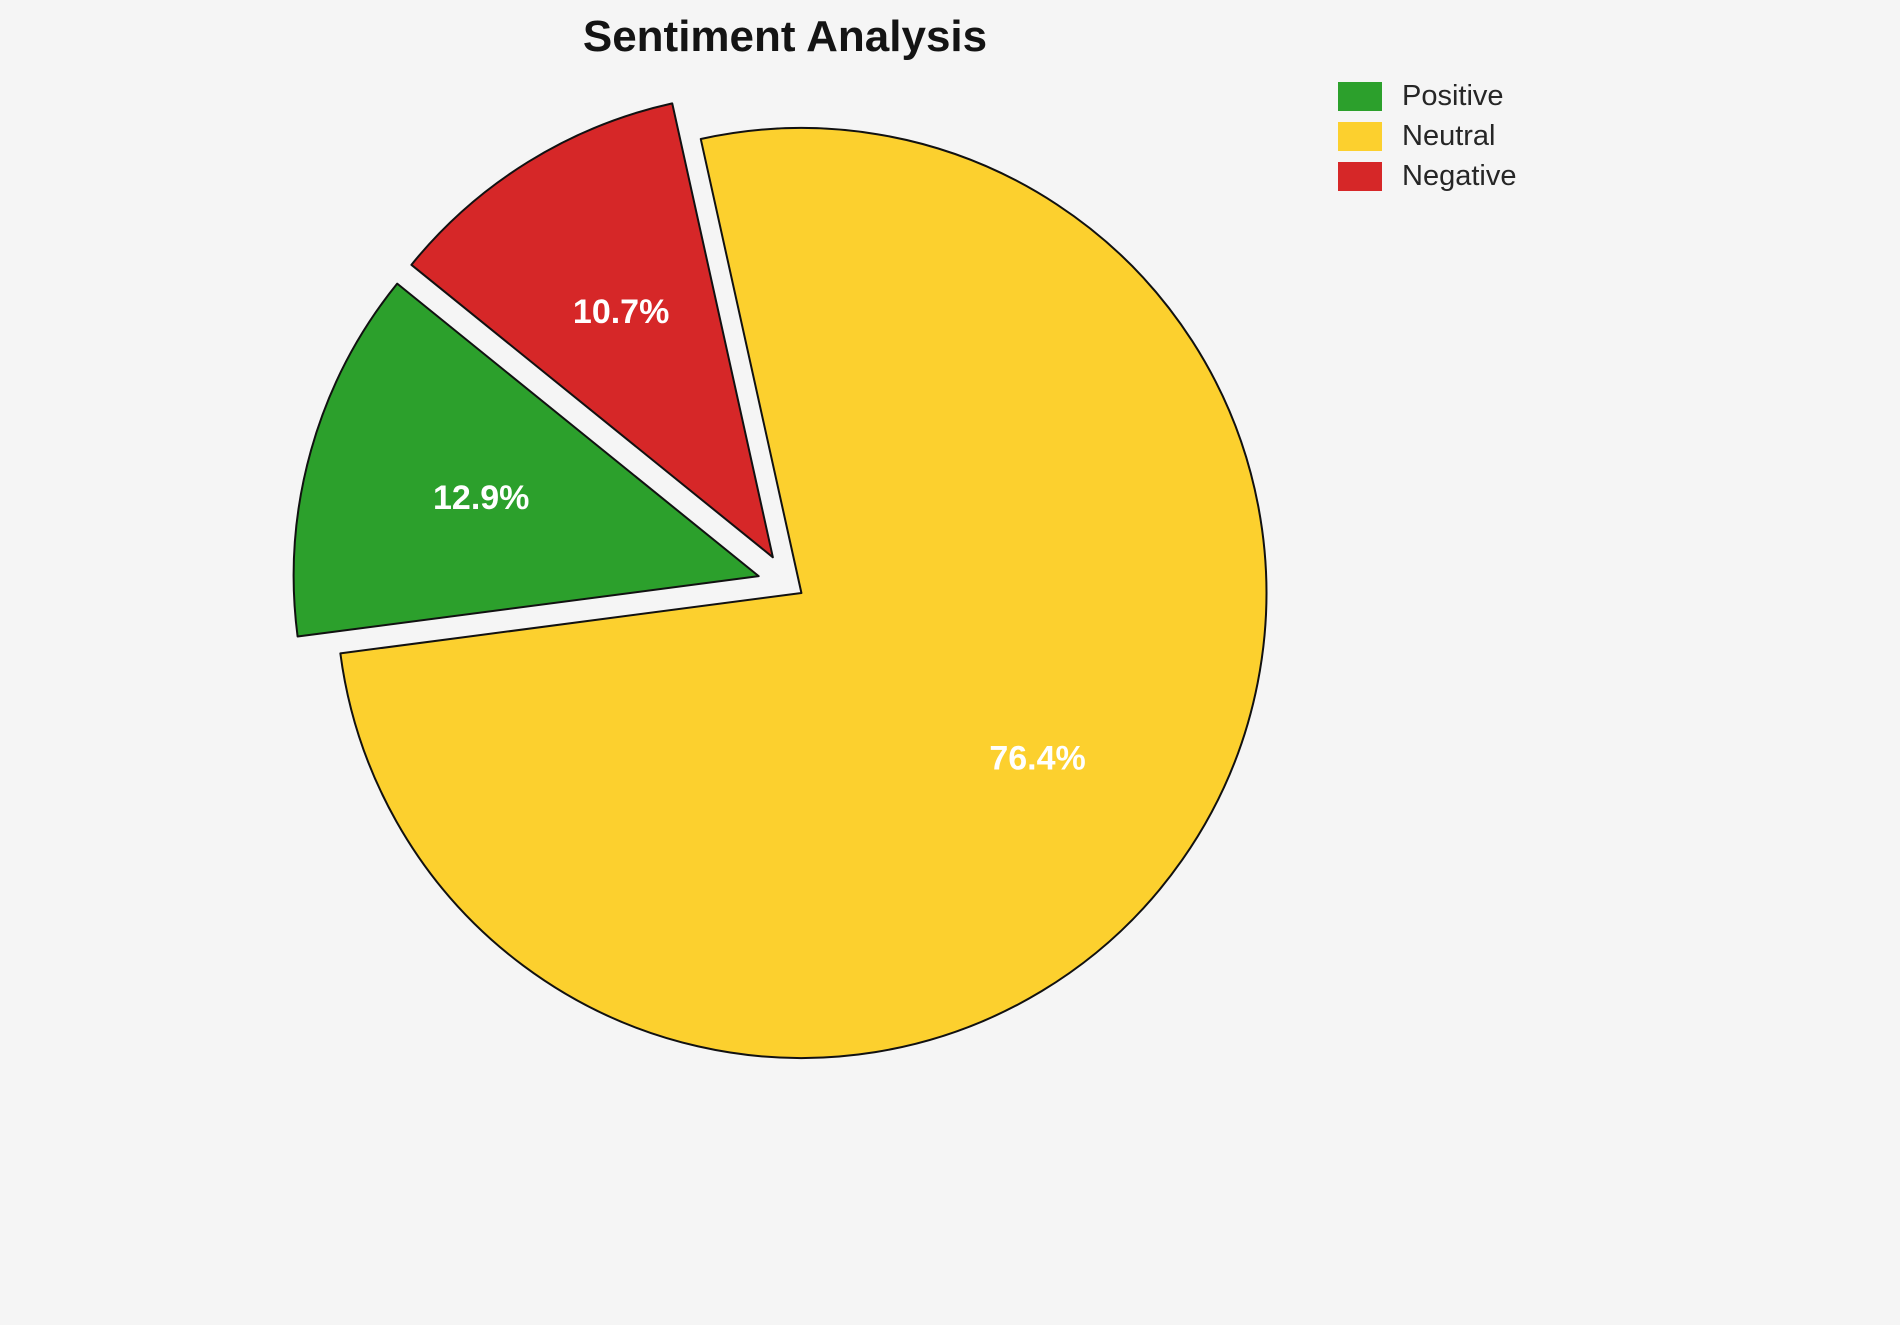 This screenshot has width=1900, height=1325. Describe the element at coordinates (1360, 176) in the screenshot. I see `legend-swatch-negative` at that location.